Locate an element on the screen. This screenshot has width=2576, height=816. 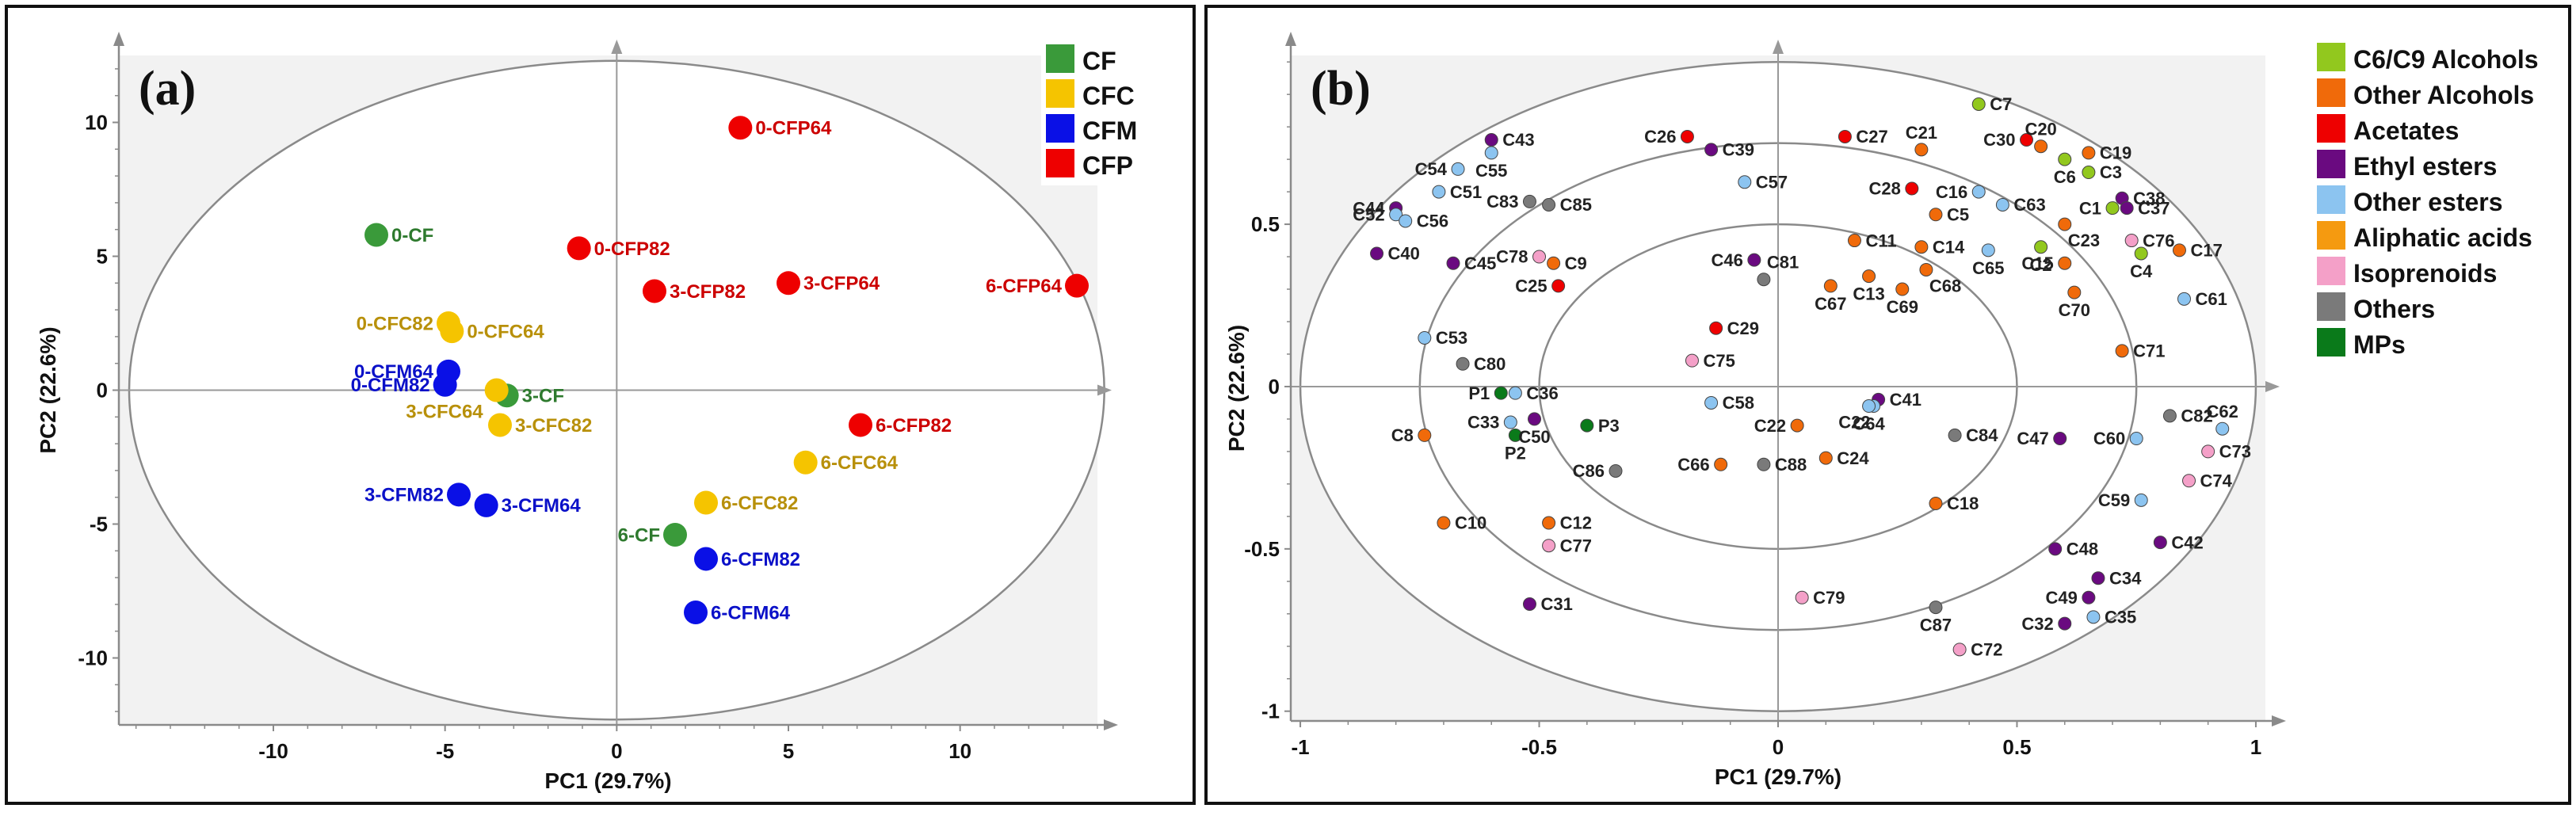
point-label: C61 is located at coordinates (2211, 299).